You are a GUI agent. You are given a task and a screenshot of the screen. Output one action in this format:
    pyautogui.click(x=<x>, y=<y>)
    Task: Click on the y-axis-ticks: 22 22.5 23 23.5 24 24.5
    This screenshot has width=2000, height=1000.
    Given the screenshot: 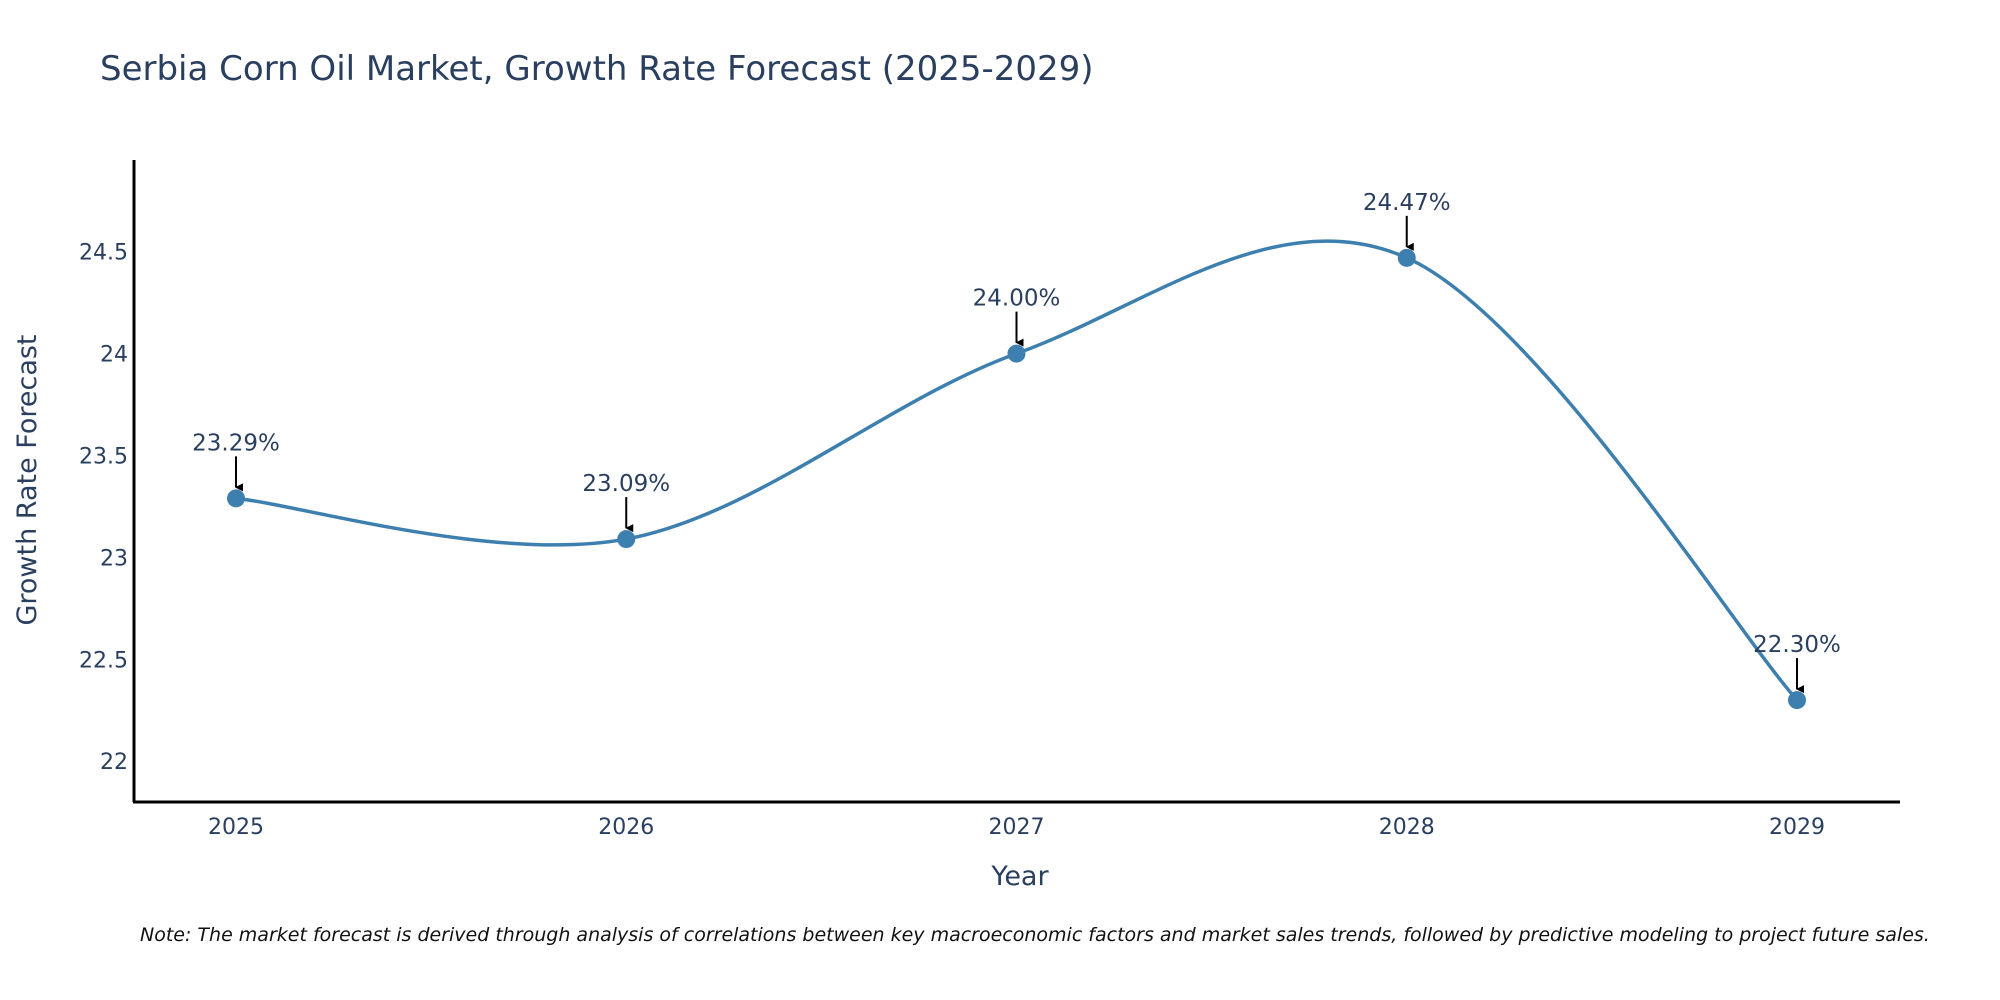 What is the action you would take?
    pyautogui.click(x=103, y=508)
    